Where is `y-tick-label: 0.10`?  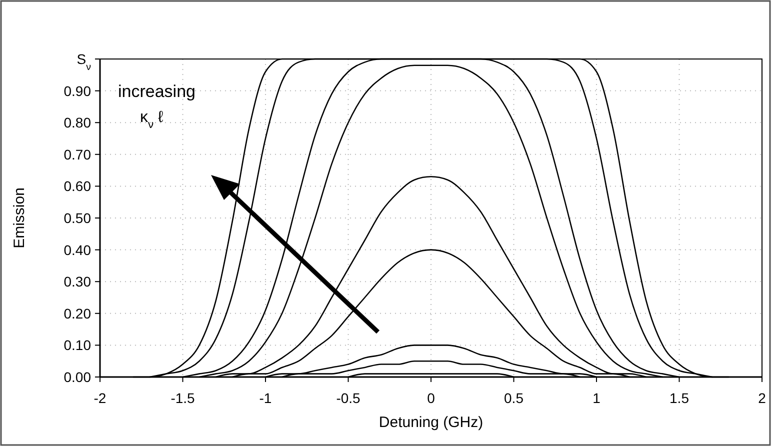 y-tick-label: 0.10 is located at coordinates (78, 345).